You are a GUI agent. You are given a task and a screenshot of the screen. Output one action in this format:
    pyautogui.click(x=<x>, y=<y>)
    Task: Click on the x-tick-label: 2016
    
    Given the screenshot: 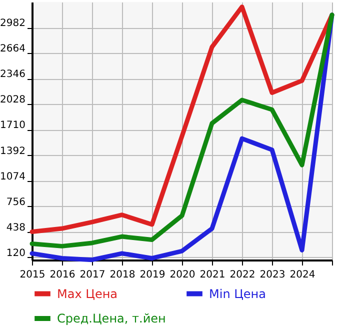 What is the action you would take?
    pyautogui.click(x=63, y=275)
    